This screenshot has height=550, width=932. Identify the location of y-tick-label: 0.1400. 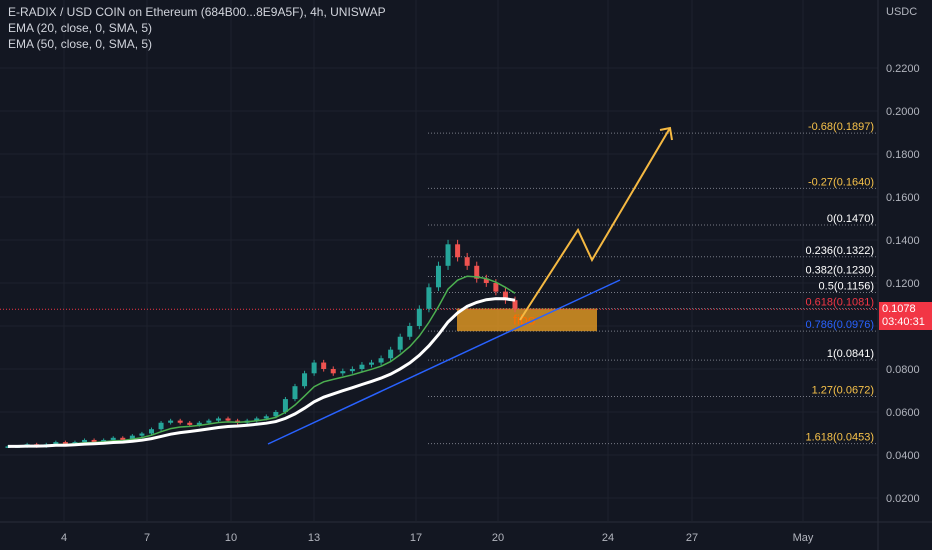
(903, 241).